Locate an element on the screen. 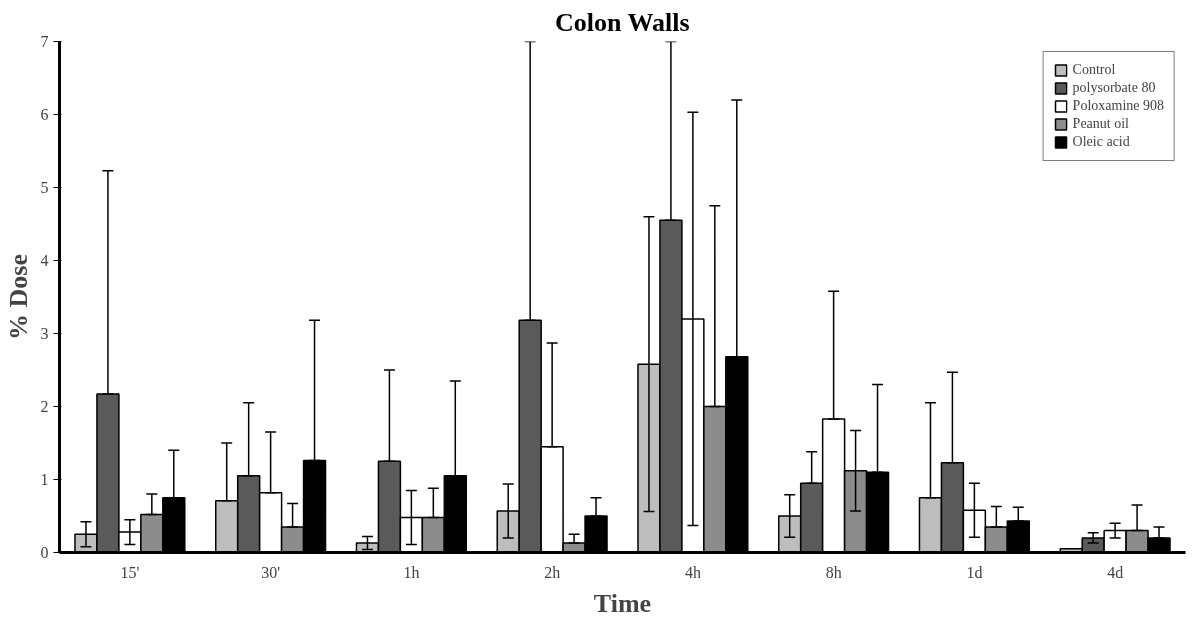 Image resolution: width=1201 pixels, height=626 pixels. y-tick-label: 0 is located at coordinates (44, 552).